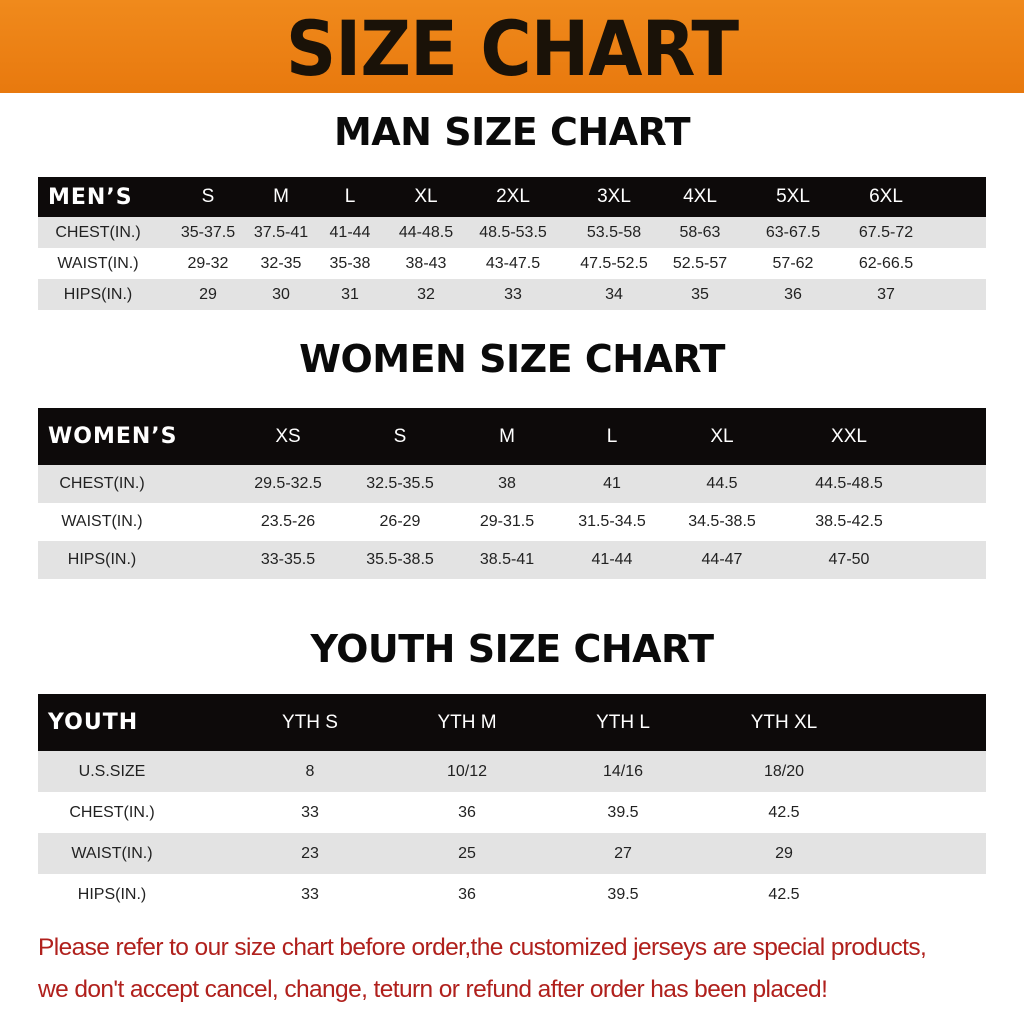 Image resolution: width=1024 pixels, height=1019 pixels. What do you see at coordinates (793, 196) in the screenshot?
I see `size-column-header: 5XL` at bounding box center [793, 196].